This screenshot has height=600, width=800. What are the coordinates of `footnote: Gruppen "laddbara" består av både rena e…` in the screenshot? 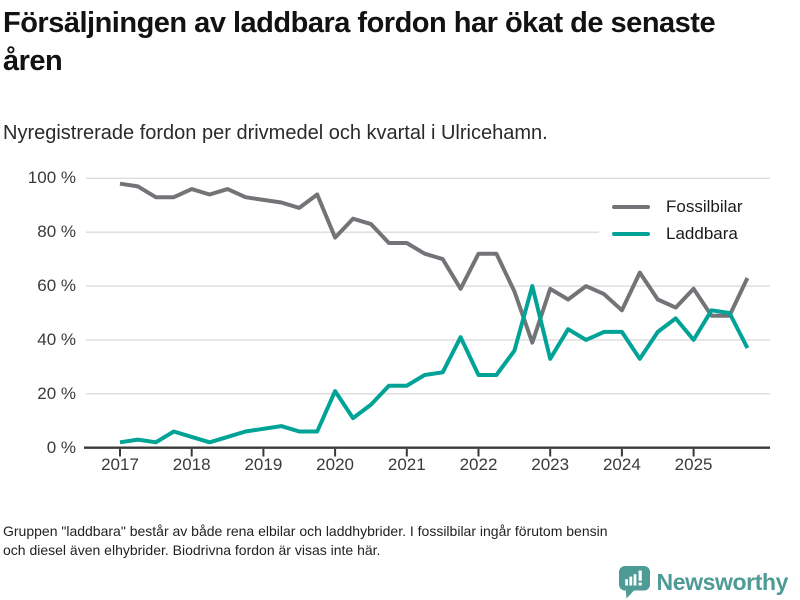 It's located at (393, 541).